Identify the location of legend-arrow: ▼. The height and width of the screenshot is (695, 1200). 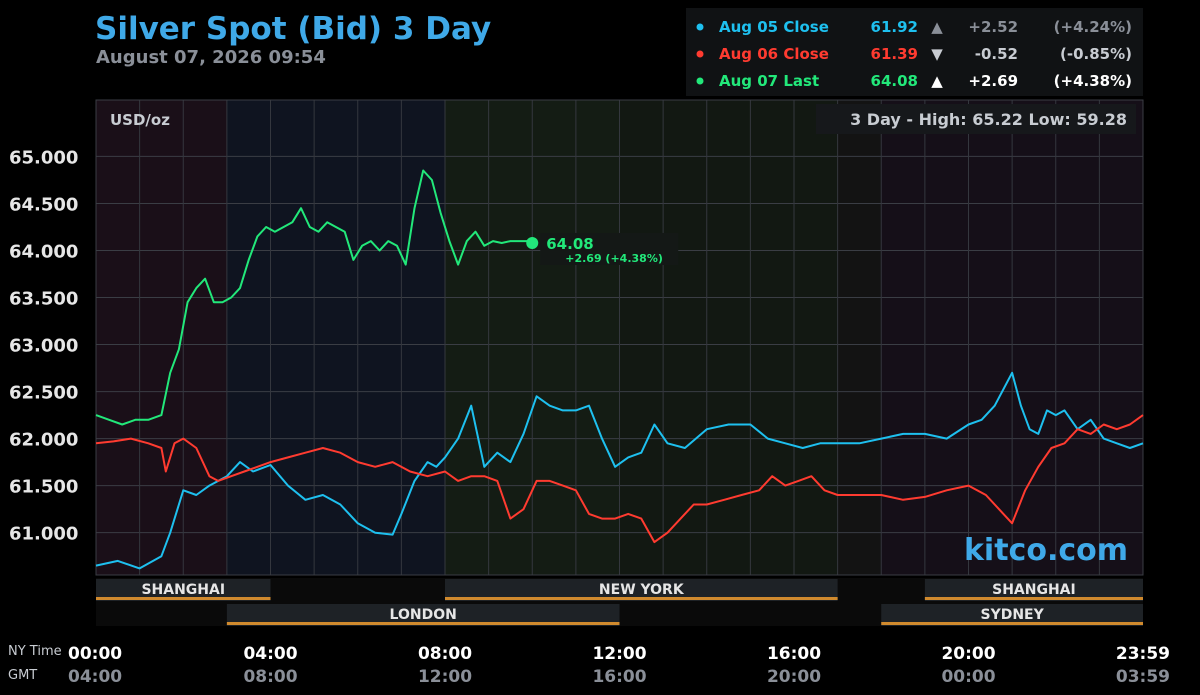
(937, 54).